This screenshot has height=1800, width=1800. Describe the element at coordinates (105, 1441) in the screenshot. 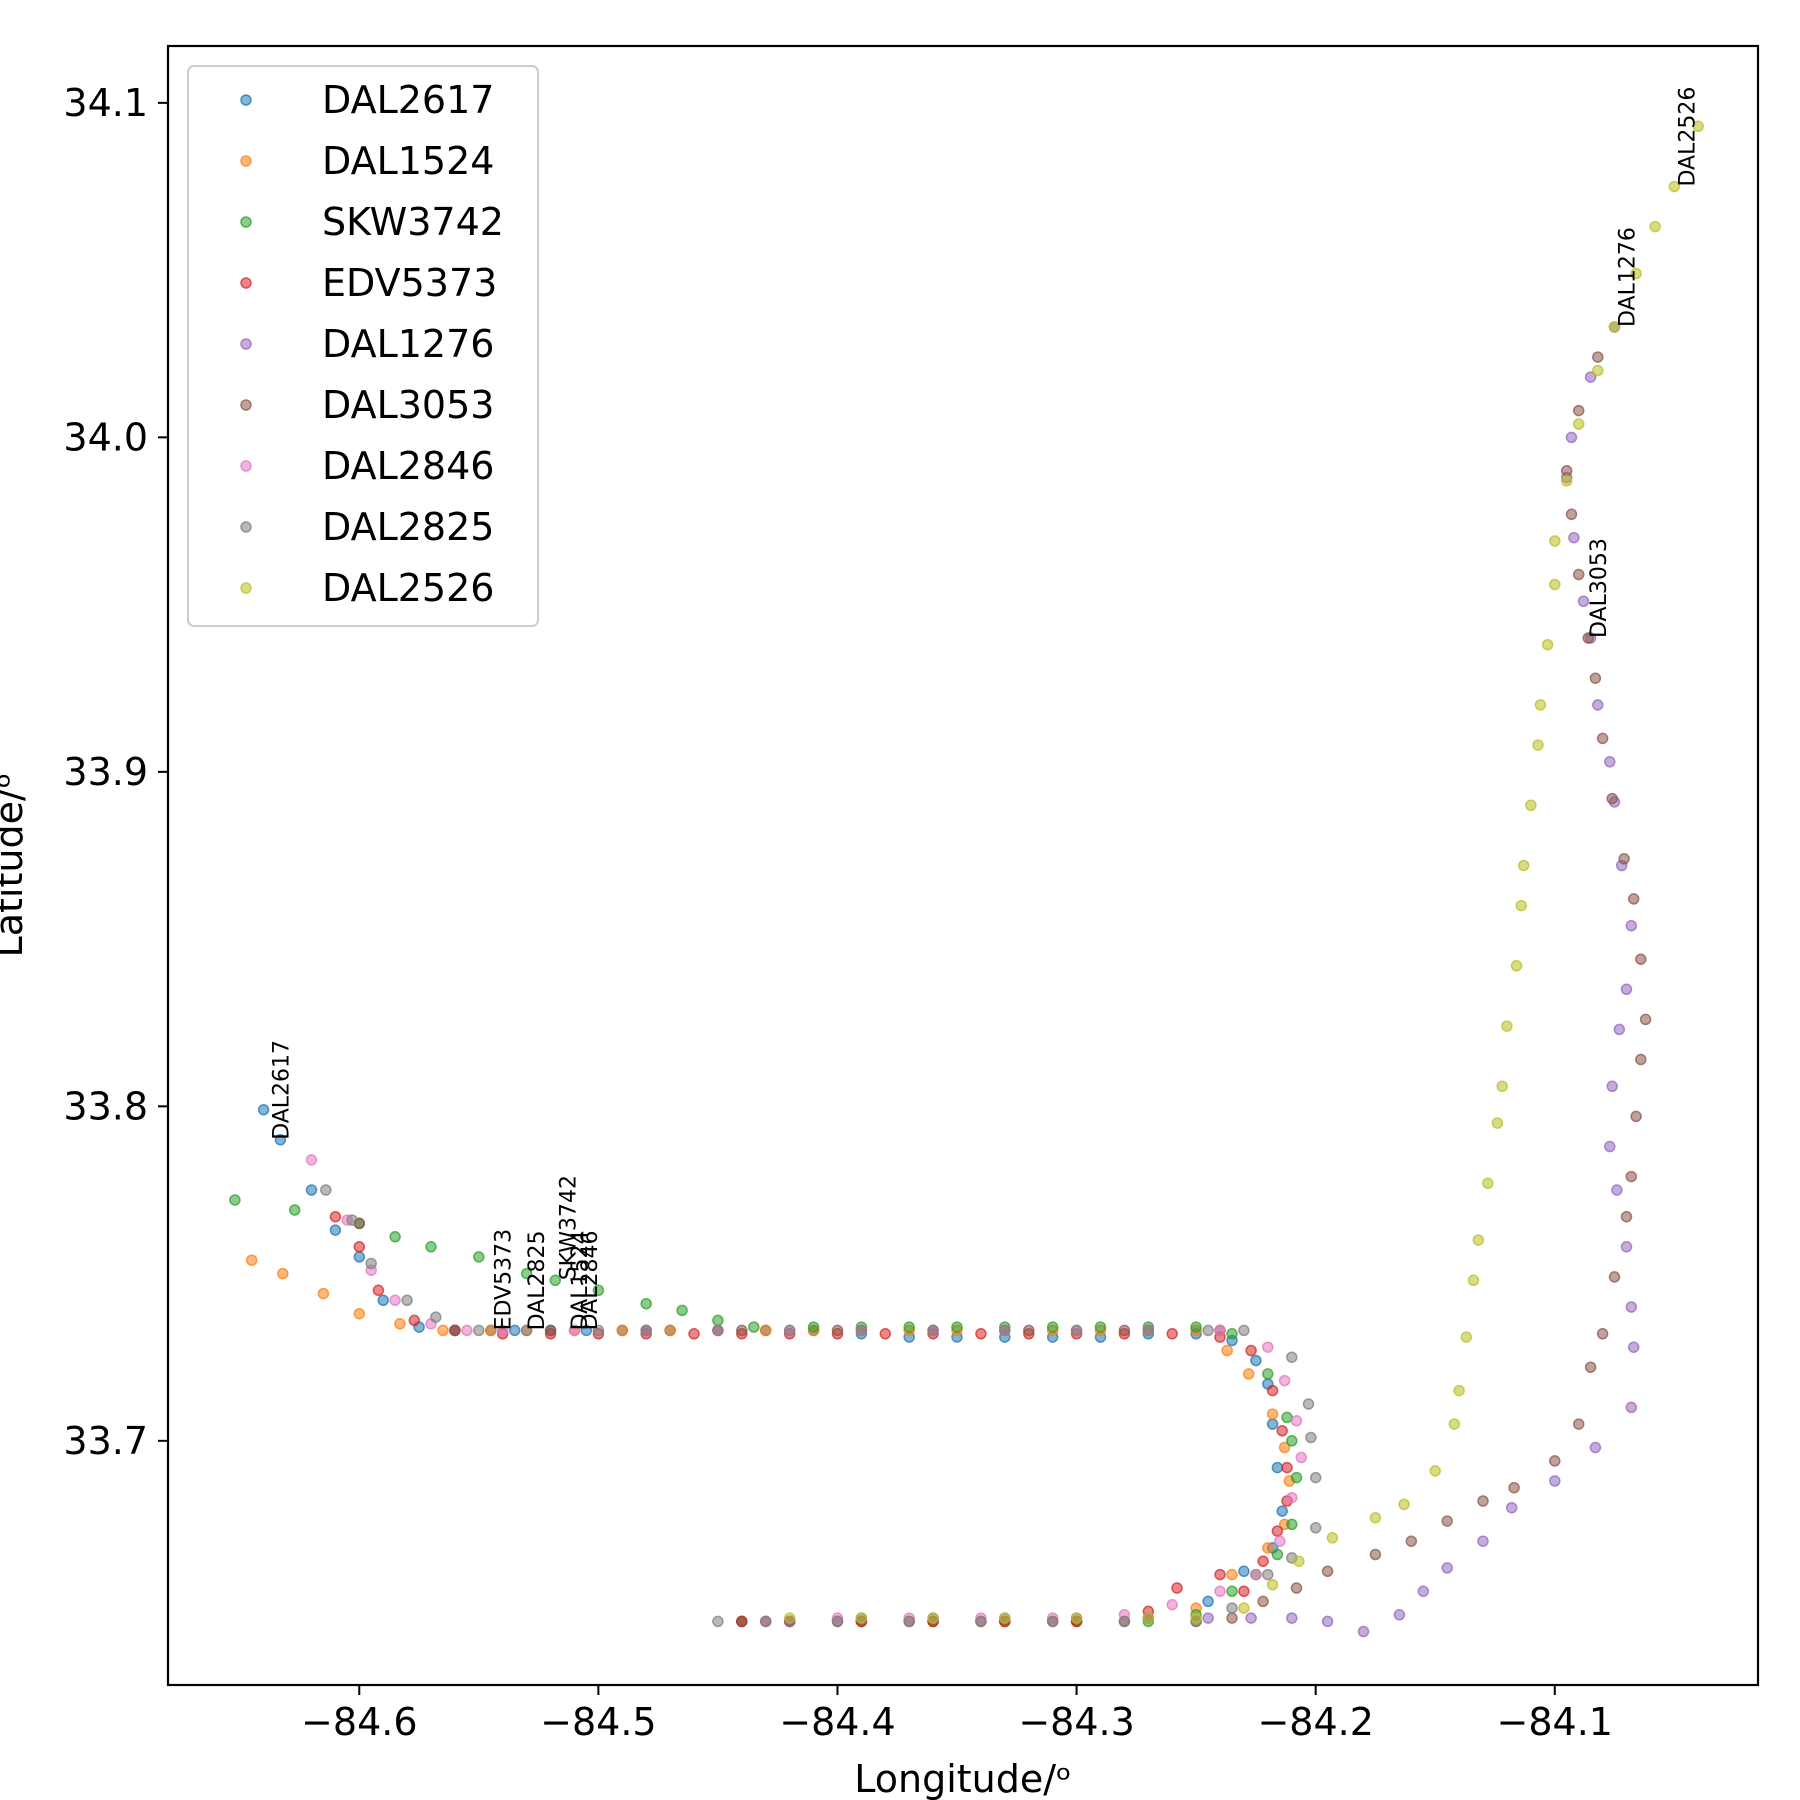

I see `y-tick-label: 33.7` at that location.